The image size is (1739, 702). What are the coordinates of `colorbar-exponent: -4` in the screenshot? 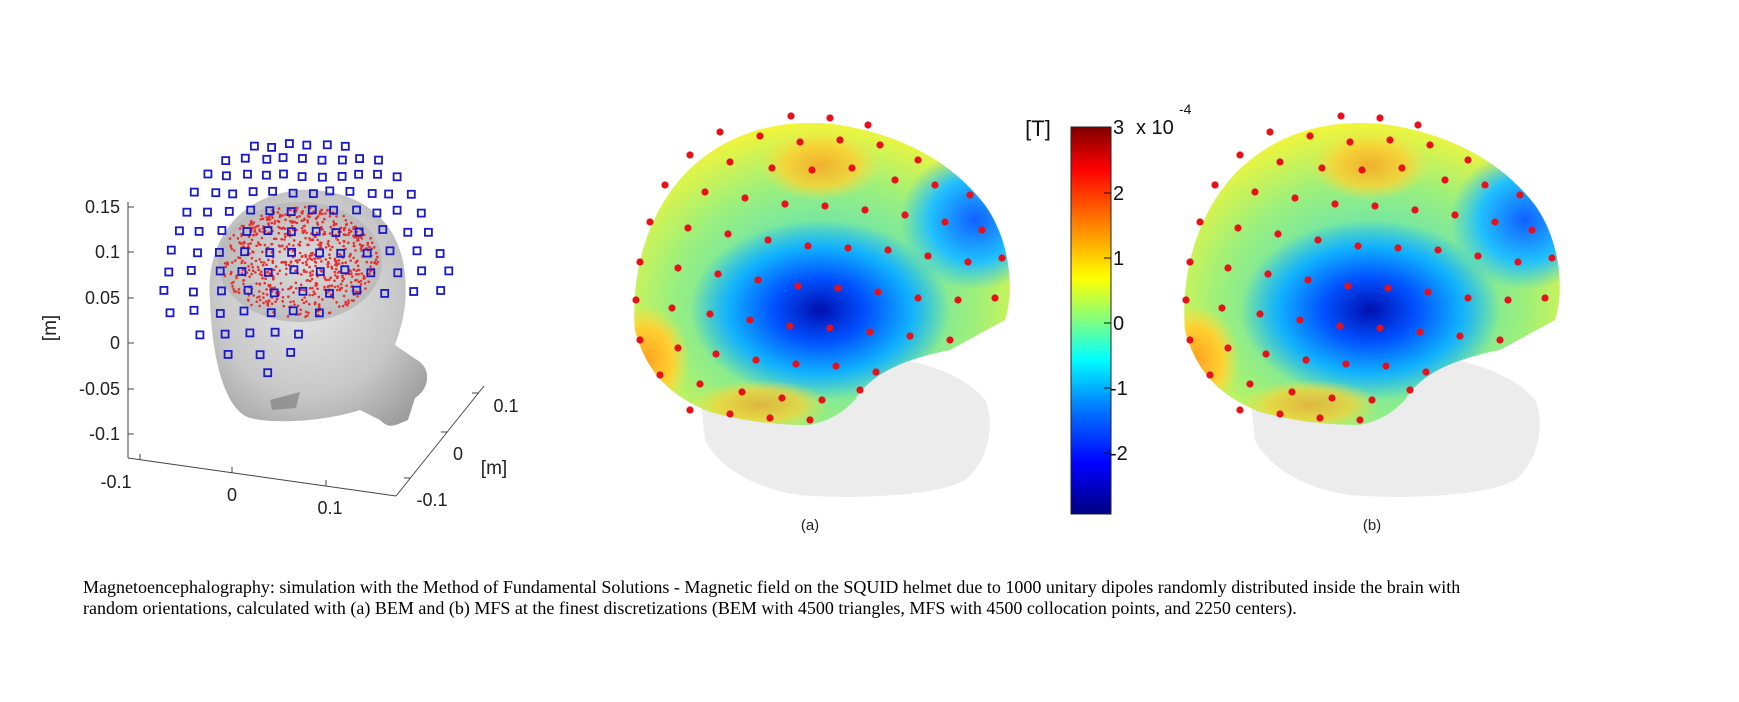 It's located at (1185, 109).